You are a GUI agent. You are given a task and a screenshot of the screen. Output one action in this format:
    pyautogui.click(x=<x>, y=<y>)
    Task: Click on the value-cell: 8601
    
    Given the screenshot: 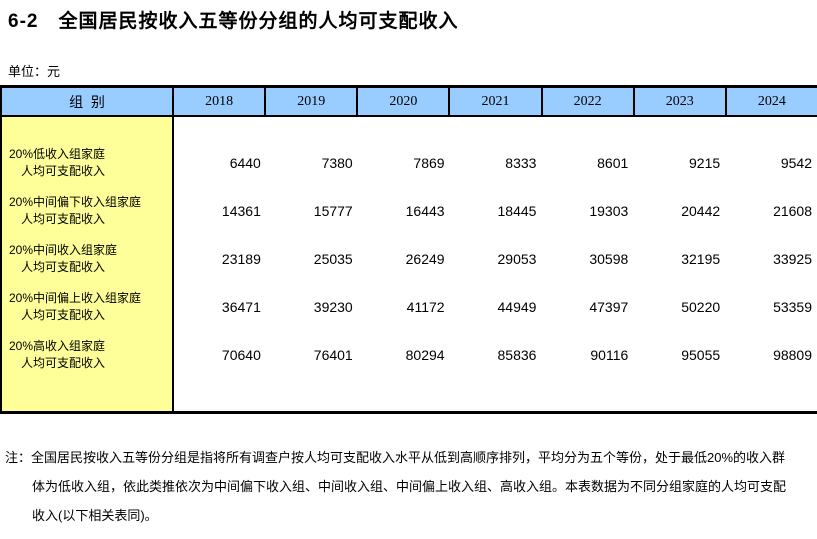 What is the action you would take?
    pyautogui.click(x=613, y=163)
    